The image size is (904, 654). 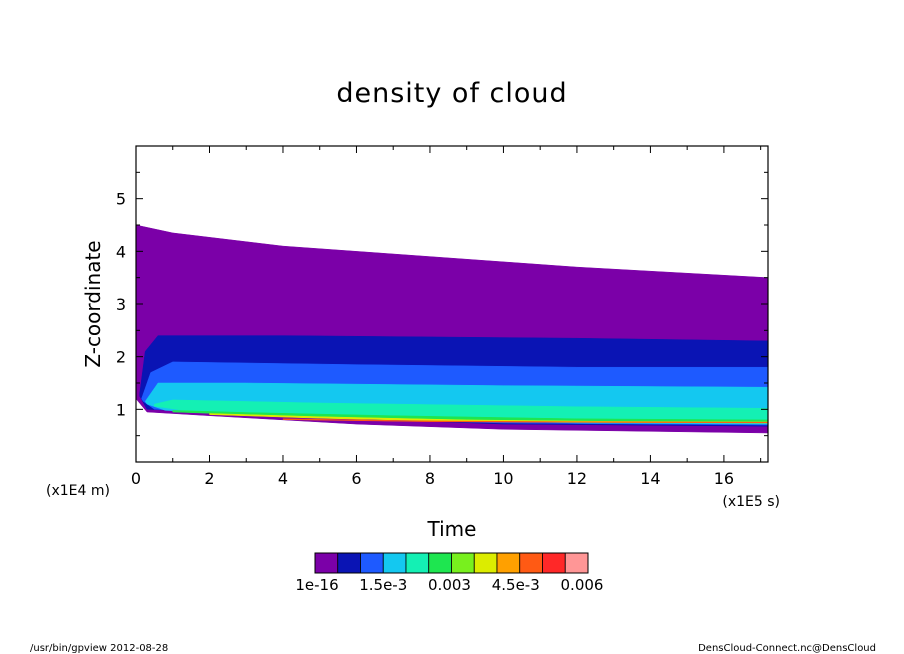 I want to click on y-axis-unit: (x1E4 m), so click(x=78, y=491).